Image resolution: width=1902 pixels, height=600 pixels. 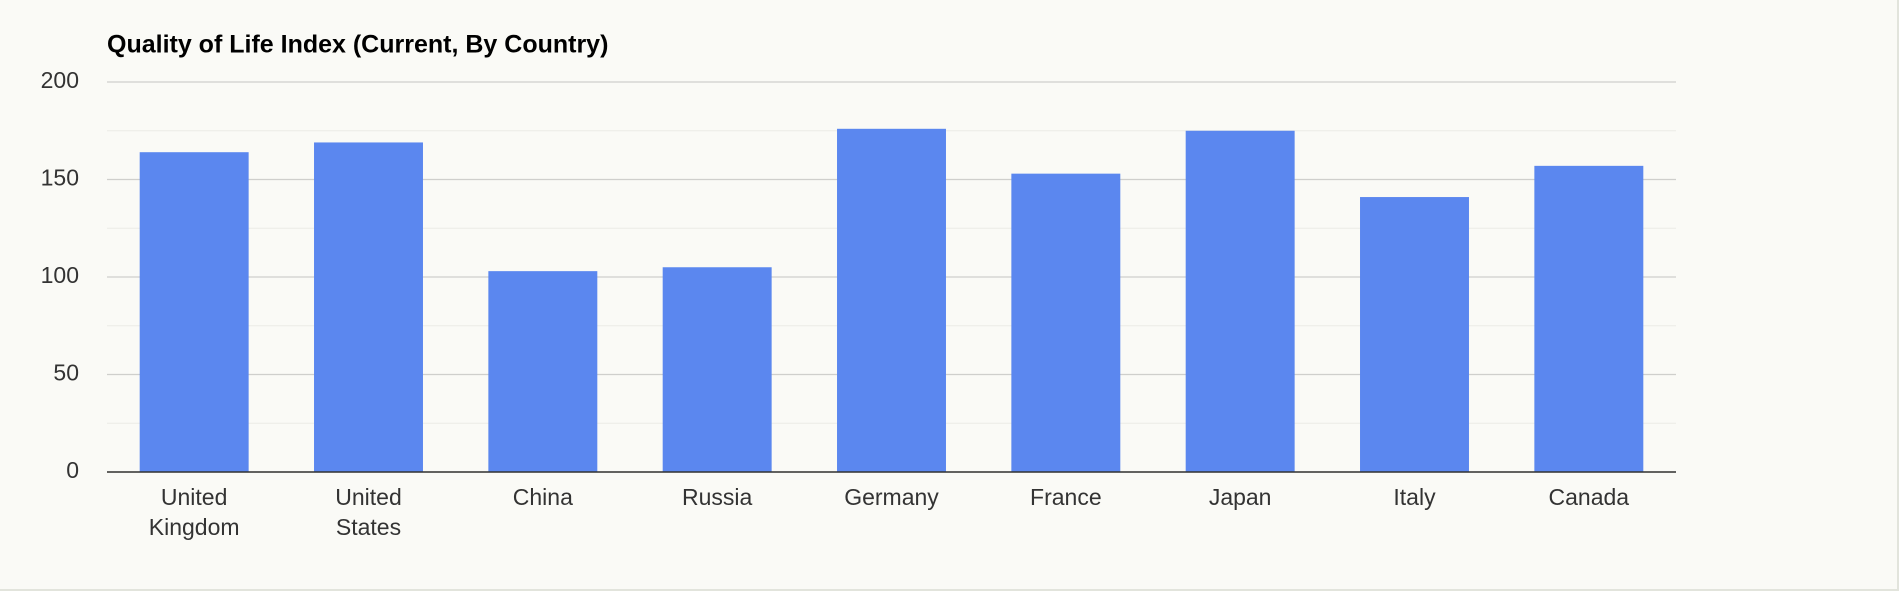 I want to click on y-tick-label: 0, so click(x=72, y=470).